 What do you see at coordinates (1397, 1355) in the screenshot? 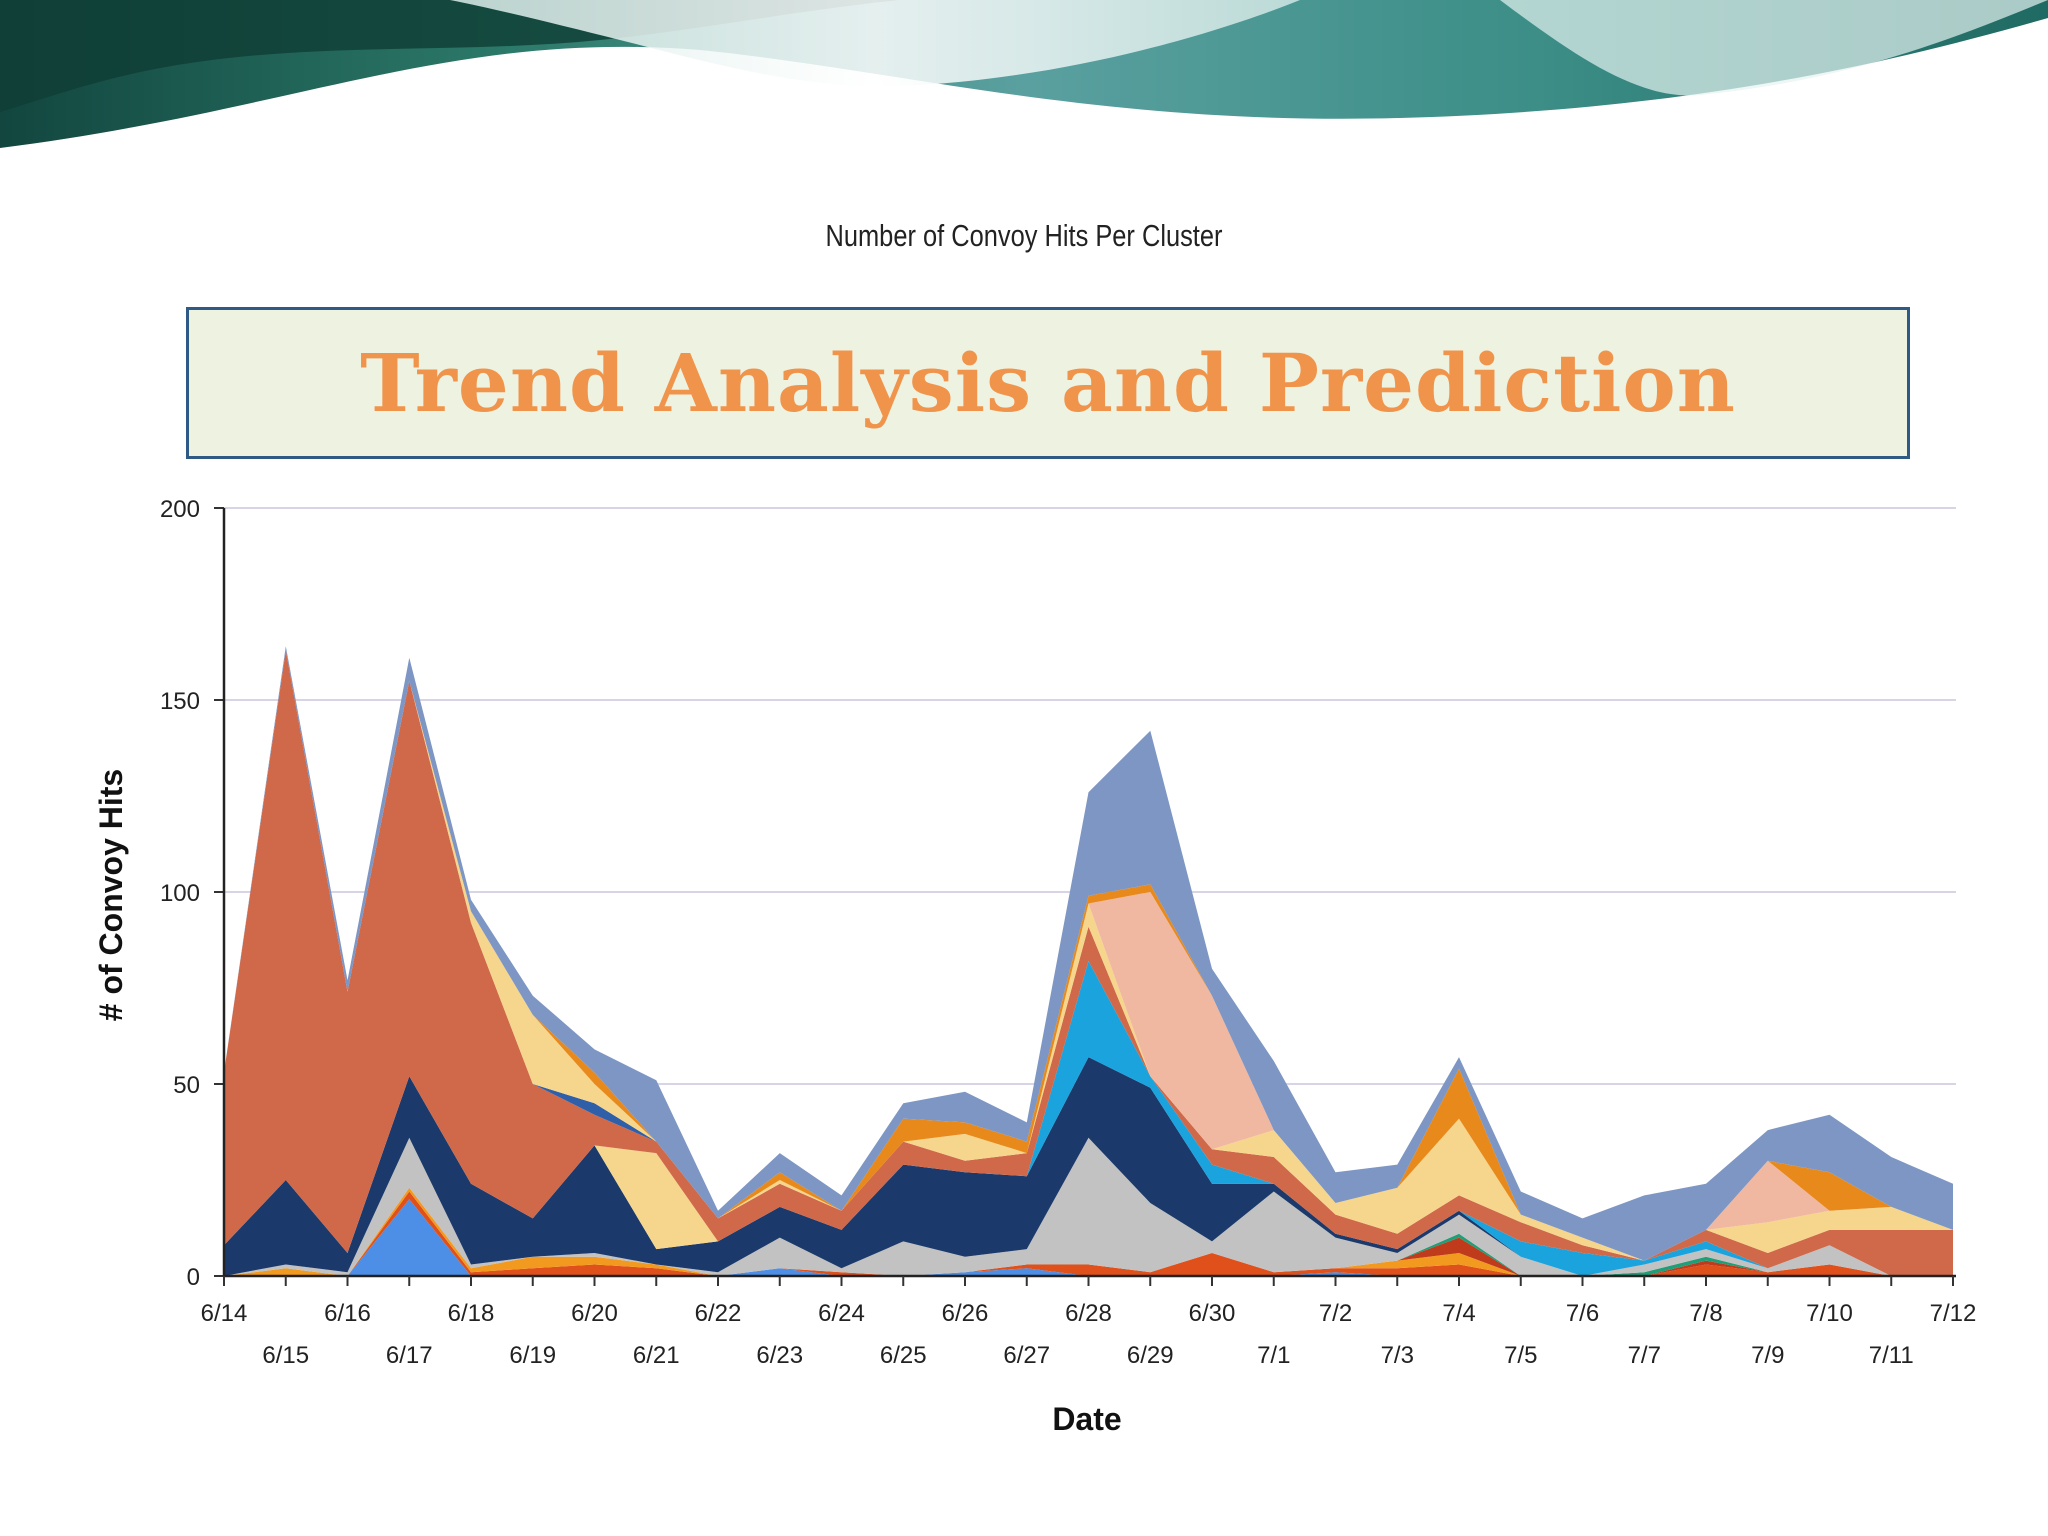
I see `x-tick-label: 7/3` at bounding box center [1397, 1355].